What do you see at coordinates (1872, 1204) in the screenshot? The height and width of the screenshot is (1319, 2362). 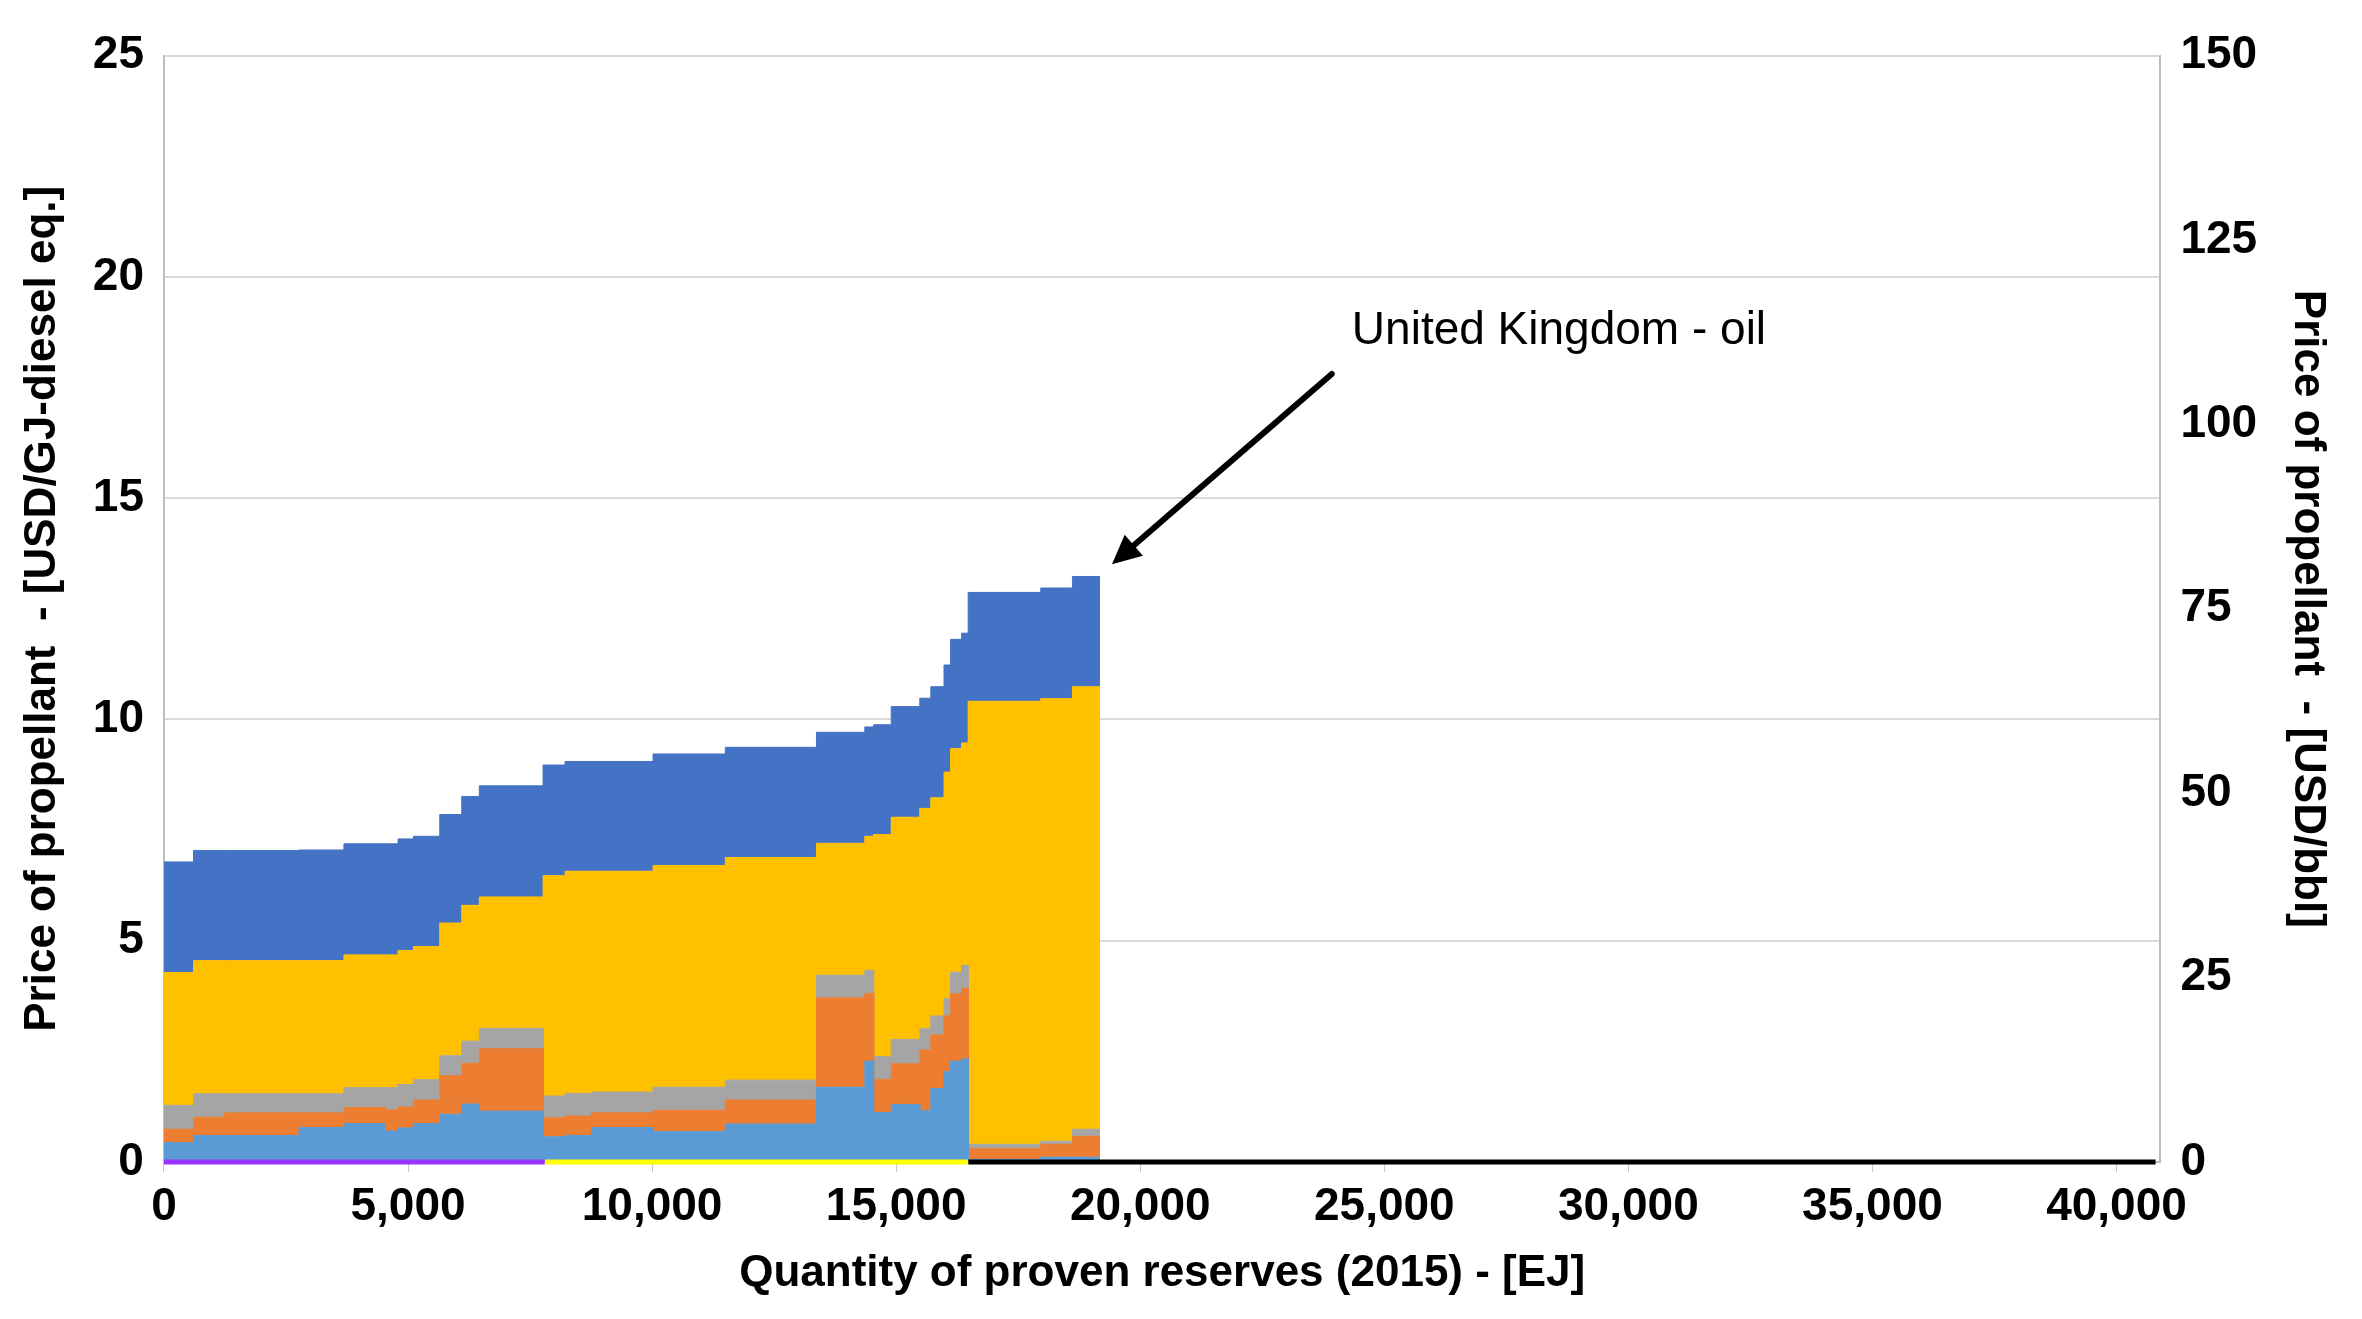 I see `x-tick-label: 35,000` at bounding box center [1872, 1204].